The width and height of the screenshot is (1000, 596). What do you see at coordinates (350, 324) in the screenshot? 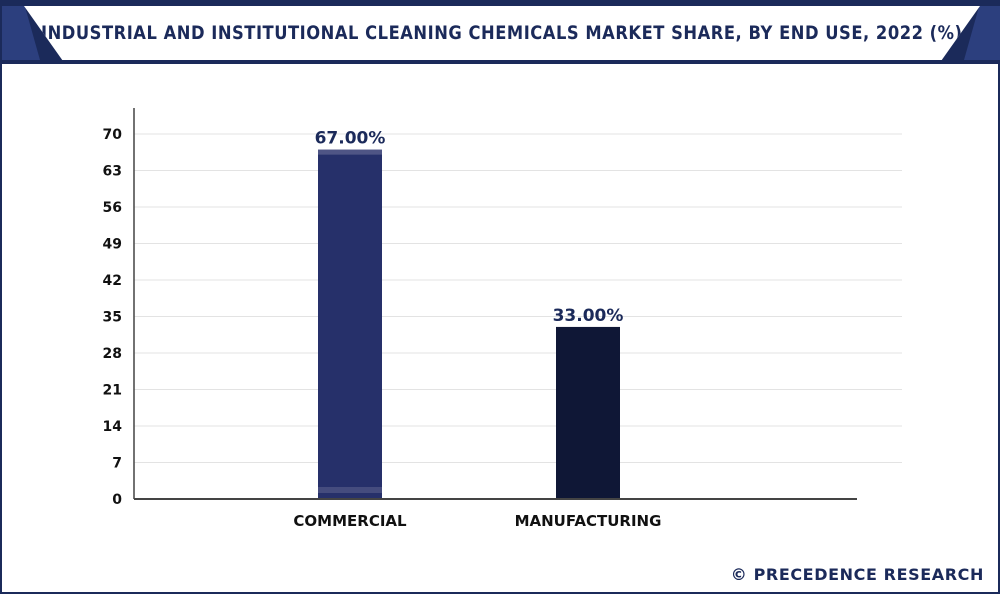
I see `bar-commercial` at bounding box center [350, 324].